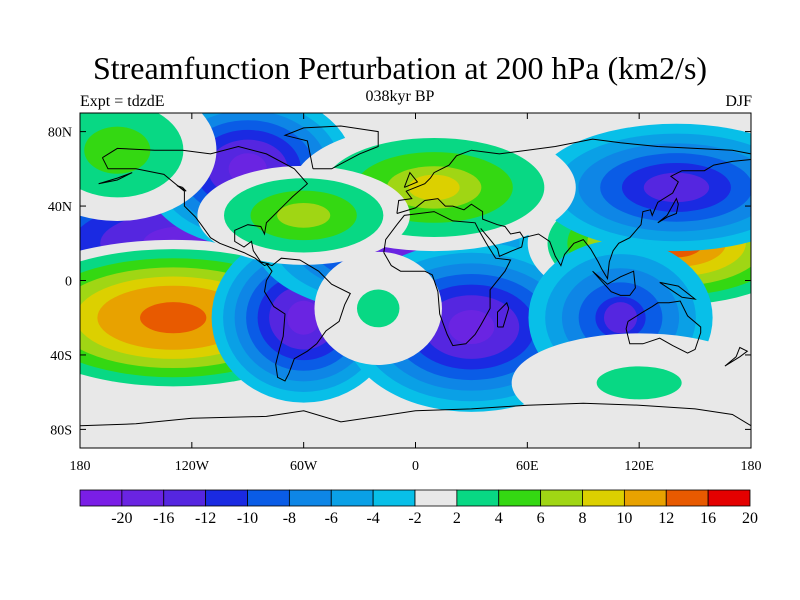 This screenshot has width=800, height=600. I want to click on colorbar-label: -20, so click(121, 518).